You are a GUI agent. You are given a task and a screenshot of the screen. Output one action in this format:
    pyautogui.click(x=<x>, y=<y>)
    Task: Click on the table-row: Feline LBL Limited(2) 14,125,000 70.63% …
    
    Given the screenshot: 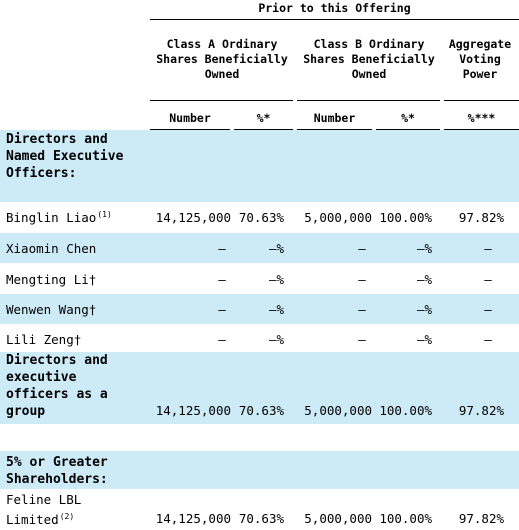 What is the action you would take?
    pyautogui.click(x=259, y=509)
    